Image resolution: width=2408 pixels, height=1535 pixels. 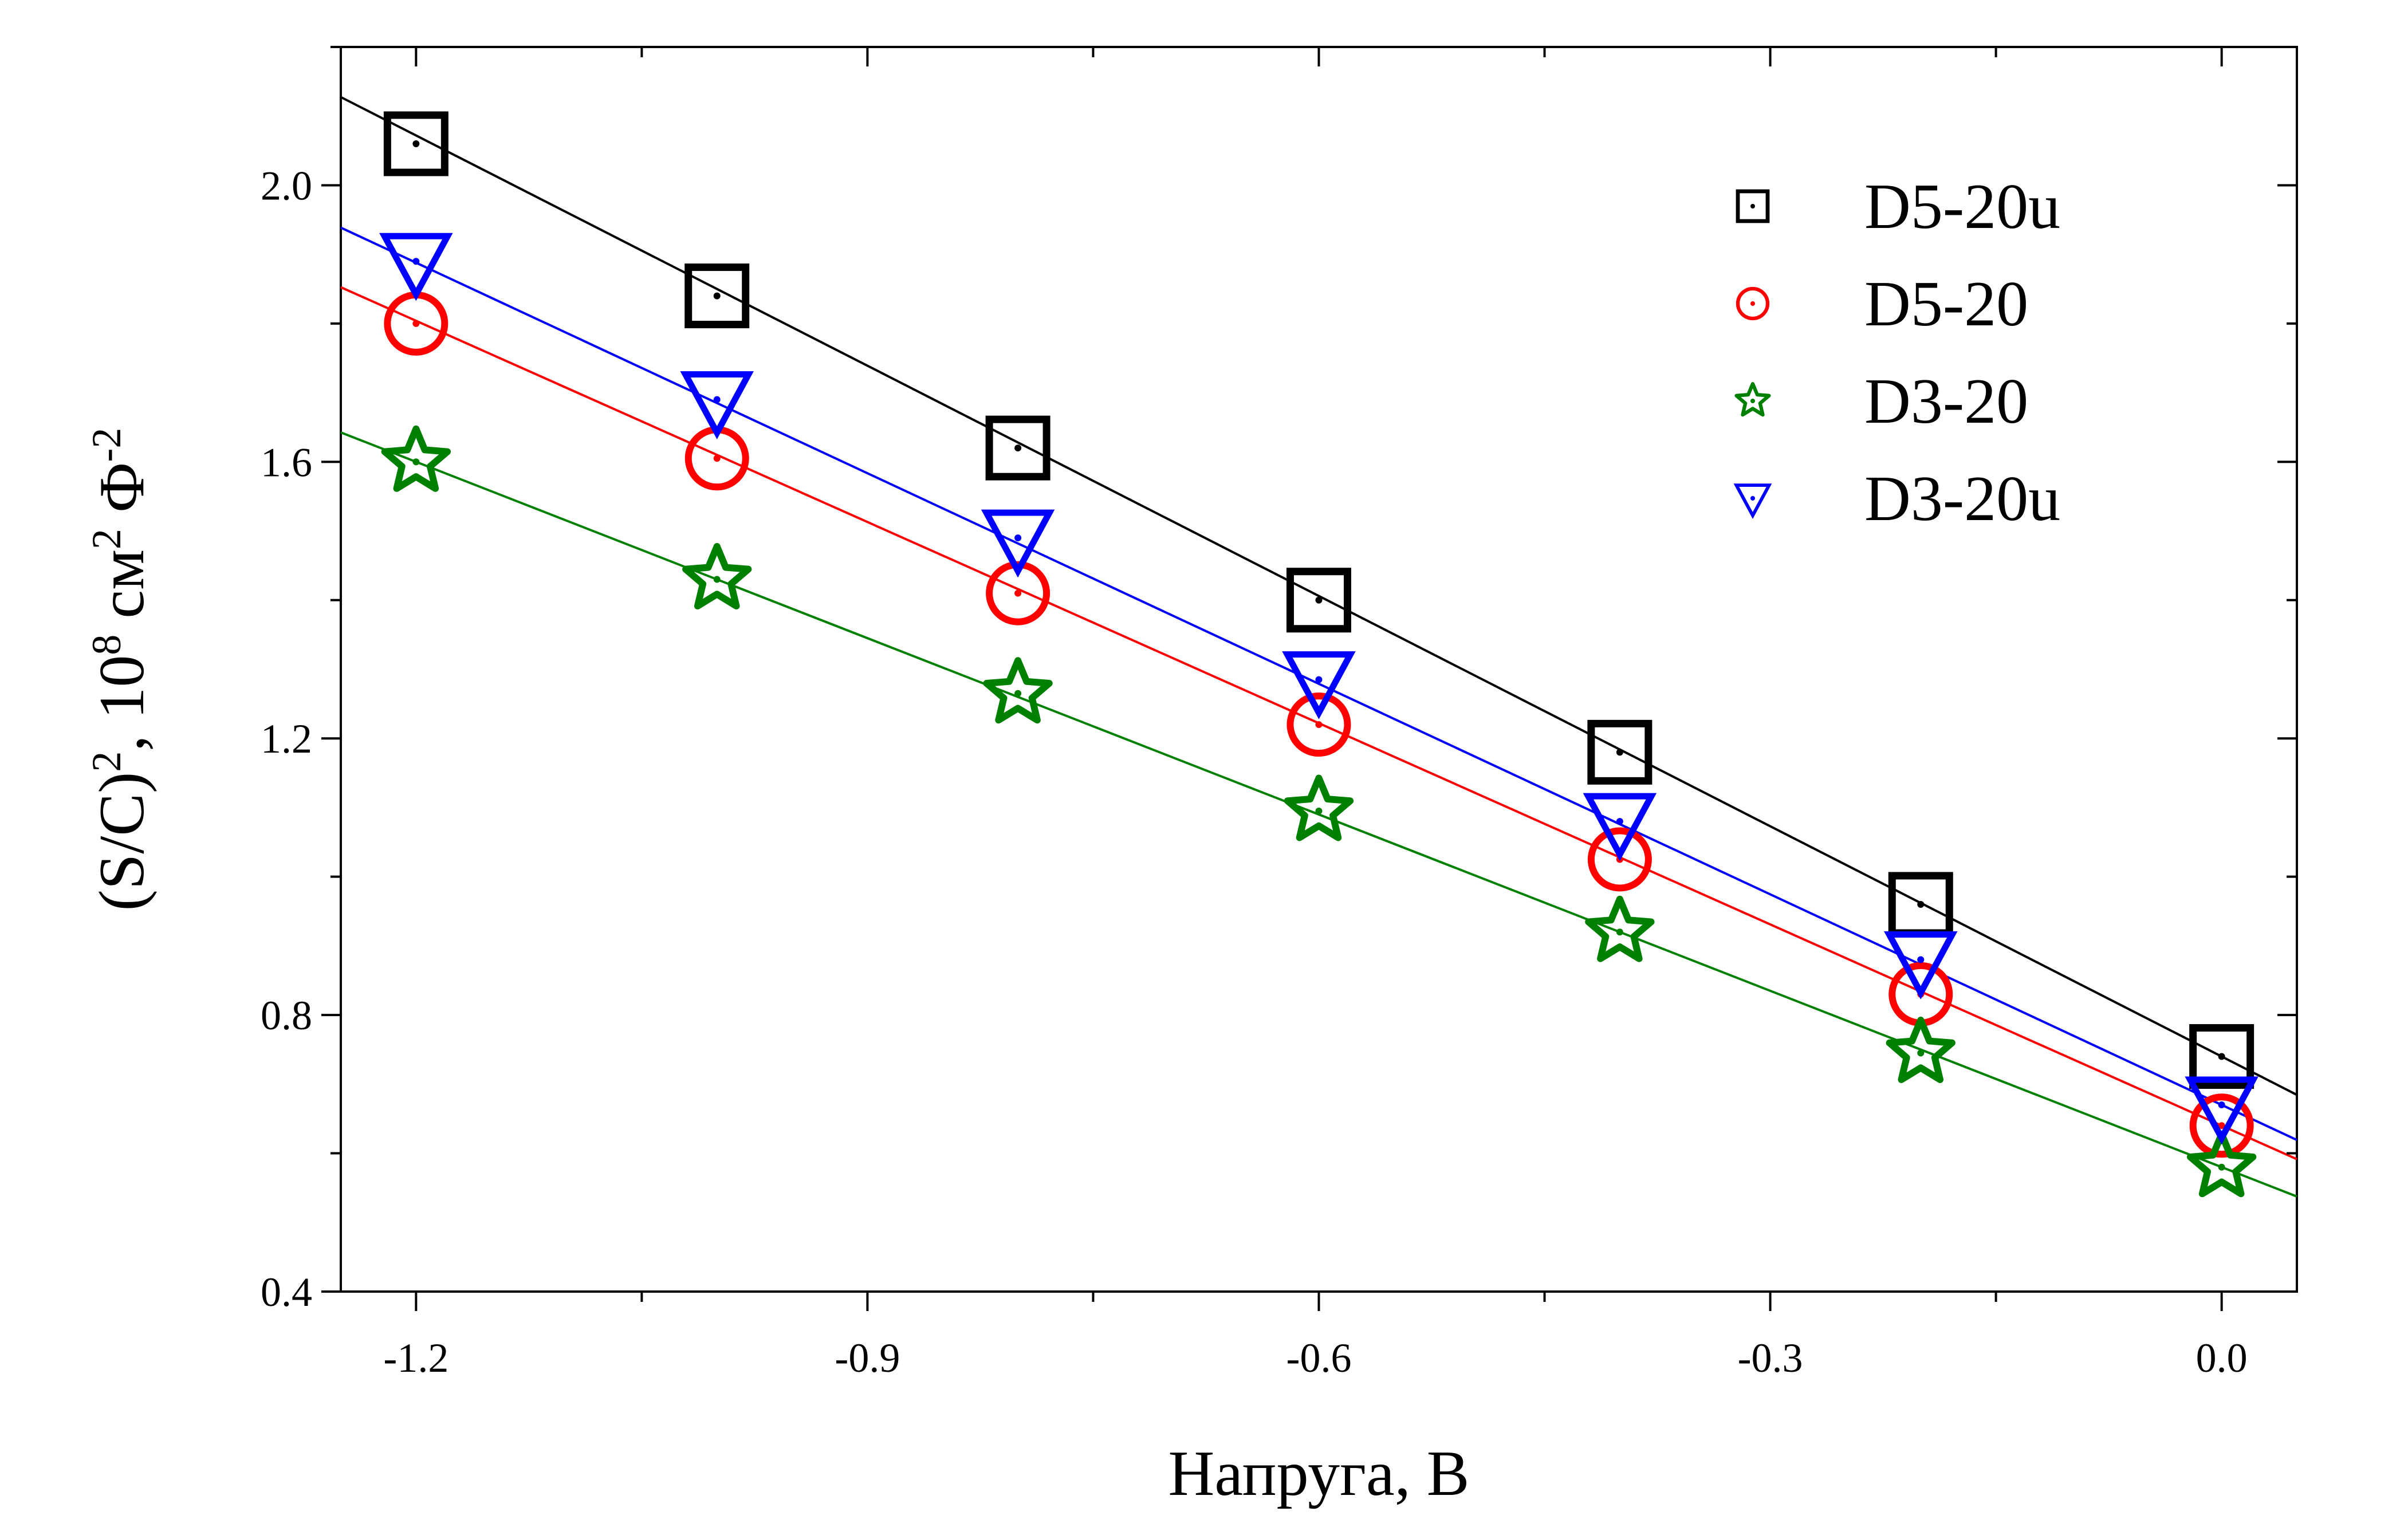 What do you see at coordinates (1319, 1358) in the screenshot?
I see `x-tick-label: -0.6` at bounding box center [1319, 1358].